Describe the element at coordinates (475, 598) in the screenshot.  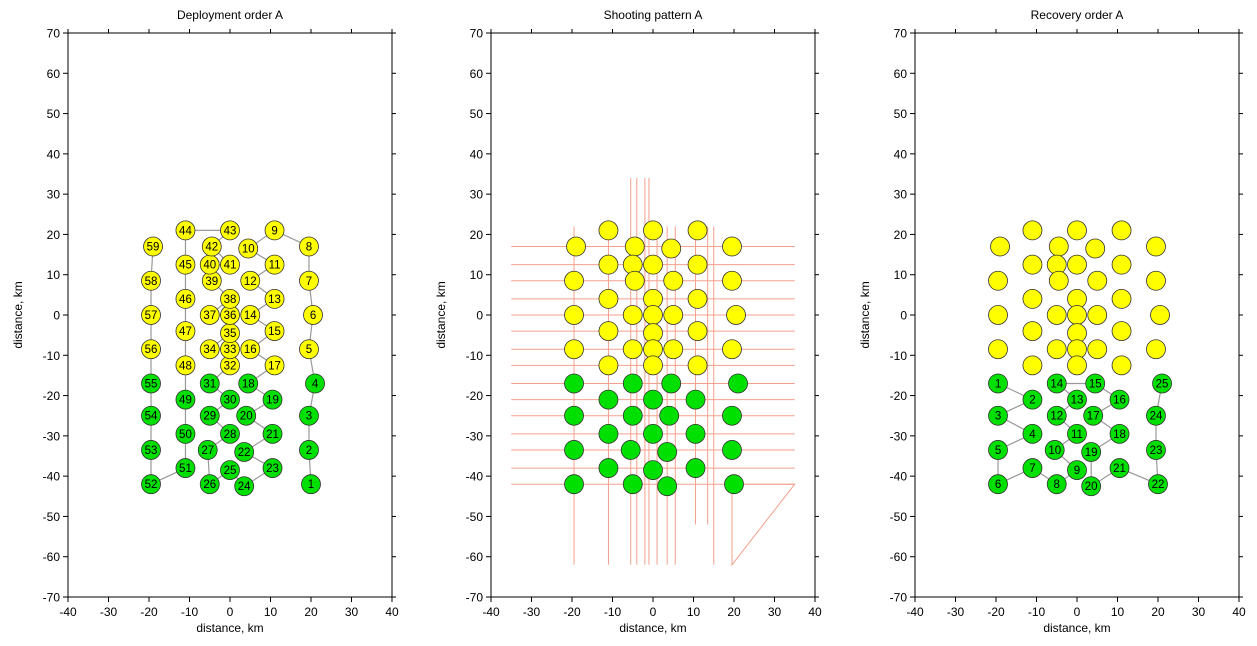
I see `y-tick-label: -70` at that location.